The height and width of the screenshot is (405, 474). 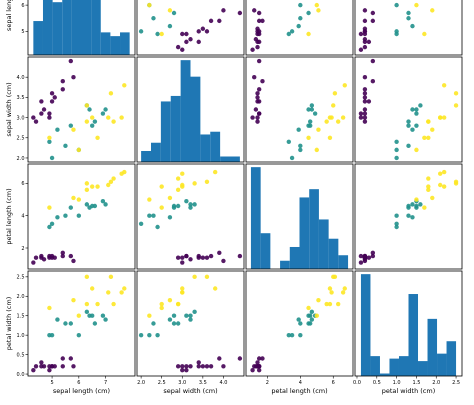 I want to click on y-tick-label: 0.5, so click(x=21, y=355).